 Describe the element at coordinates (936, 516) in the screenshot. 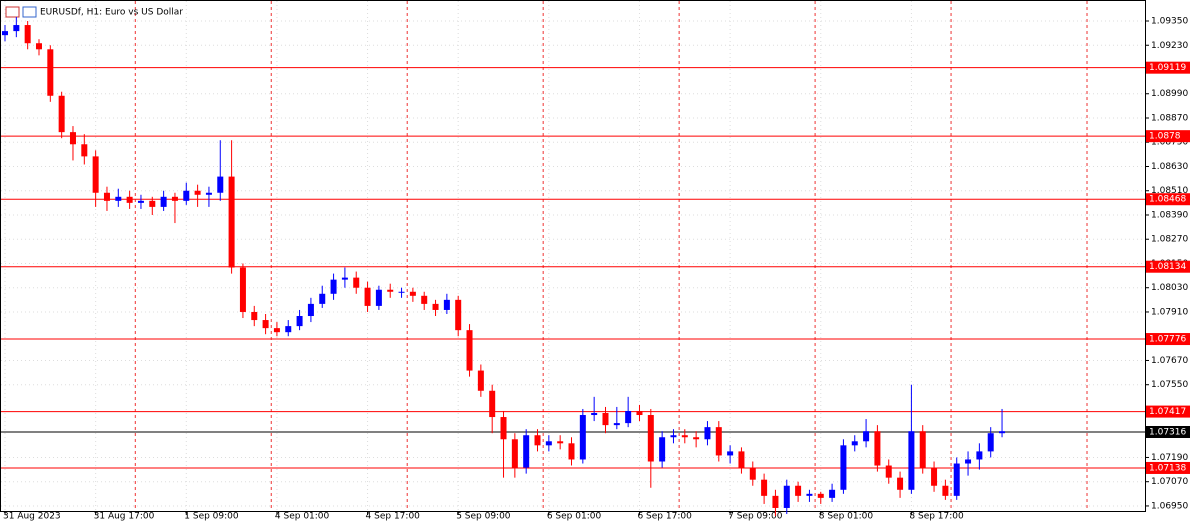

I see `x-tick-label: 8 Sep 17:00` at that location.